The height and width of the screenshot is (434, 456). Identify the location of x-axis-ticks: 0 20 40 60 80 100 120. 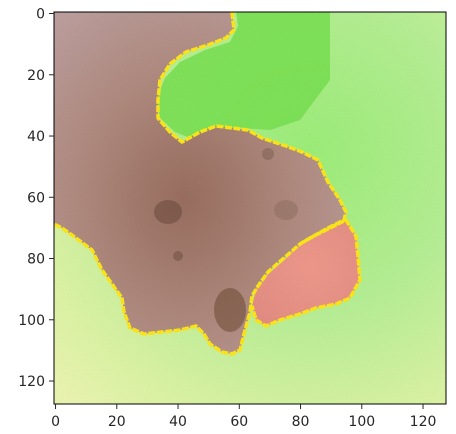
(243, 417).